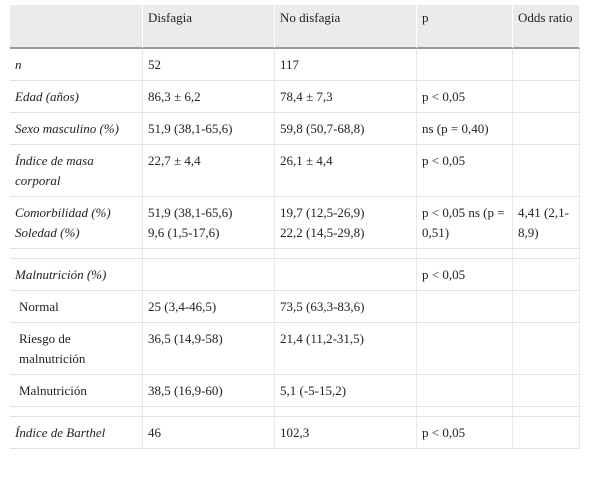 The image size is (590, 487). Describe the element at coordinates (209, 433) in the screenshot. I see `cell: 46` at that location.